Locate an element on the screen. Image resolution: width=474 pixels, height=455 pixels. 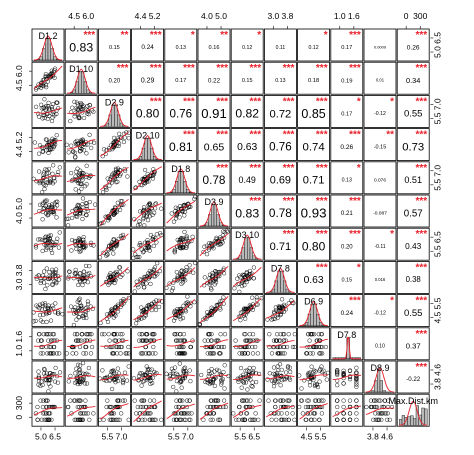
panel-r10-c1 is located at coordinates (81, 377).